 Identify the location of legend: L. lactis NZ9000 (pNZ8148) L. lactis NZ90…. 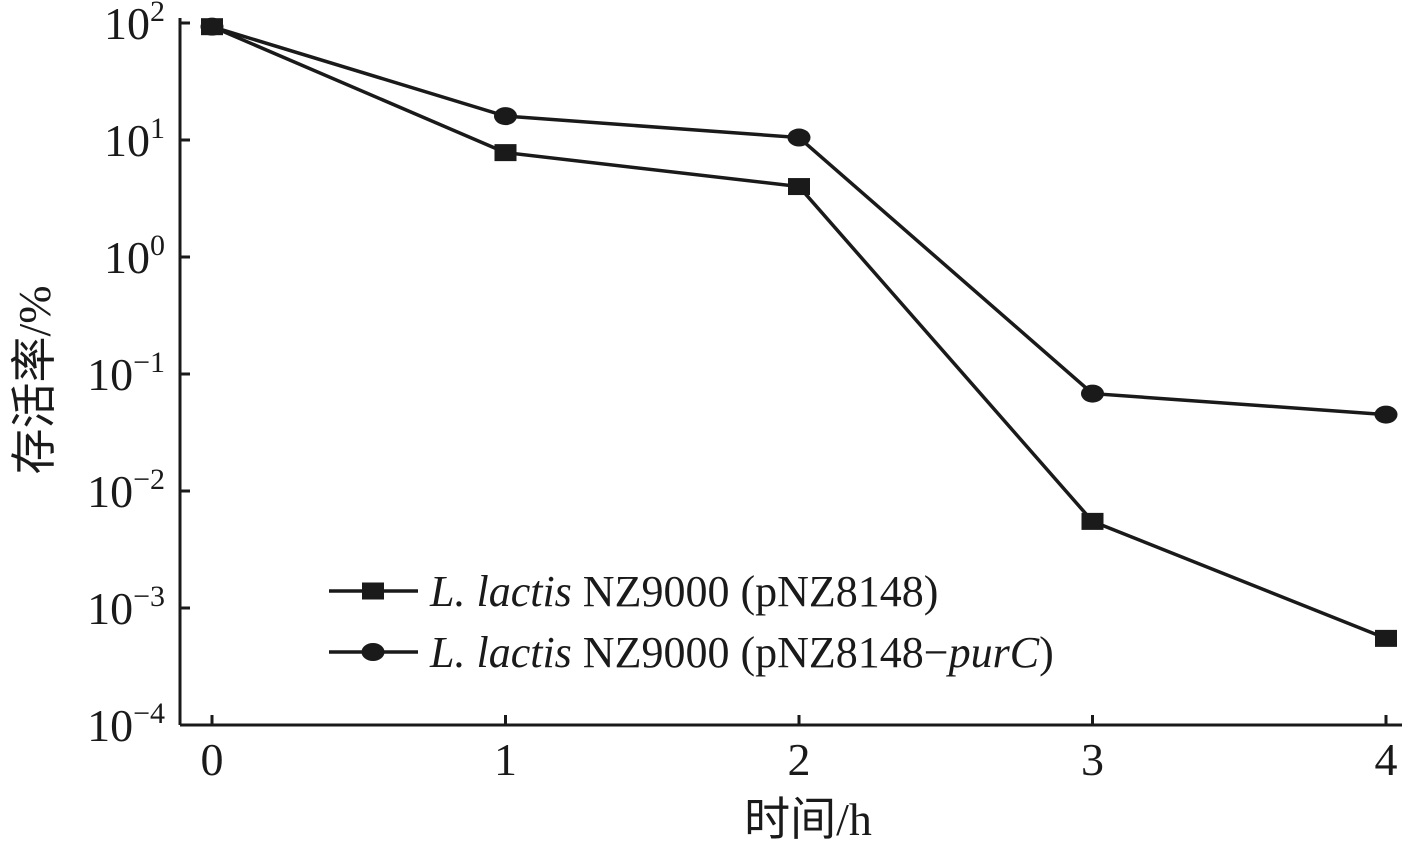
(691, 622).